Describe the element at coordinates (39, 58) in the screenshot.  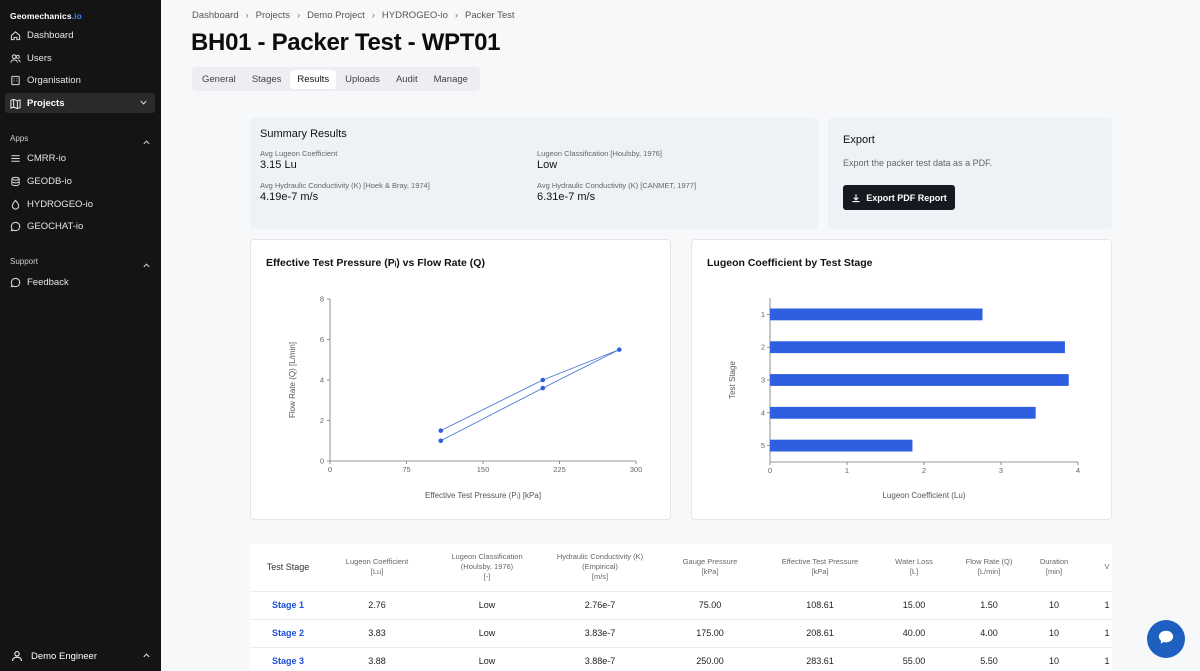
I see `sidebar-item-label: Users` at that location.